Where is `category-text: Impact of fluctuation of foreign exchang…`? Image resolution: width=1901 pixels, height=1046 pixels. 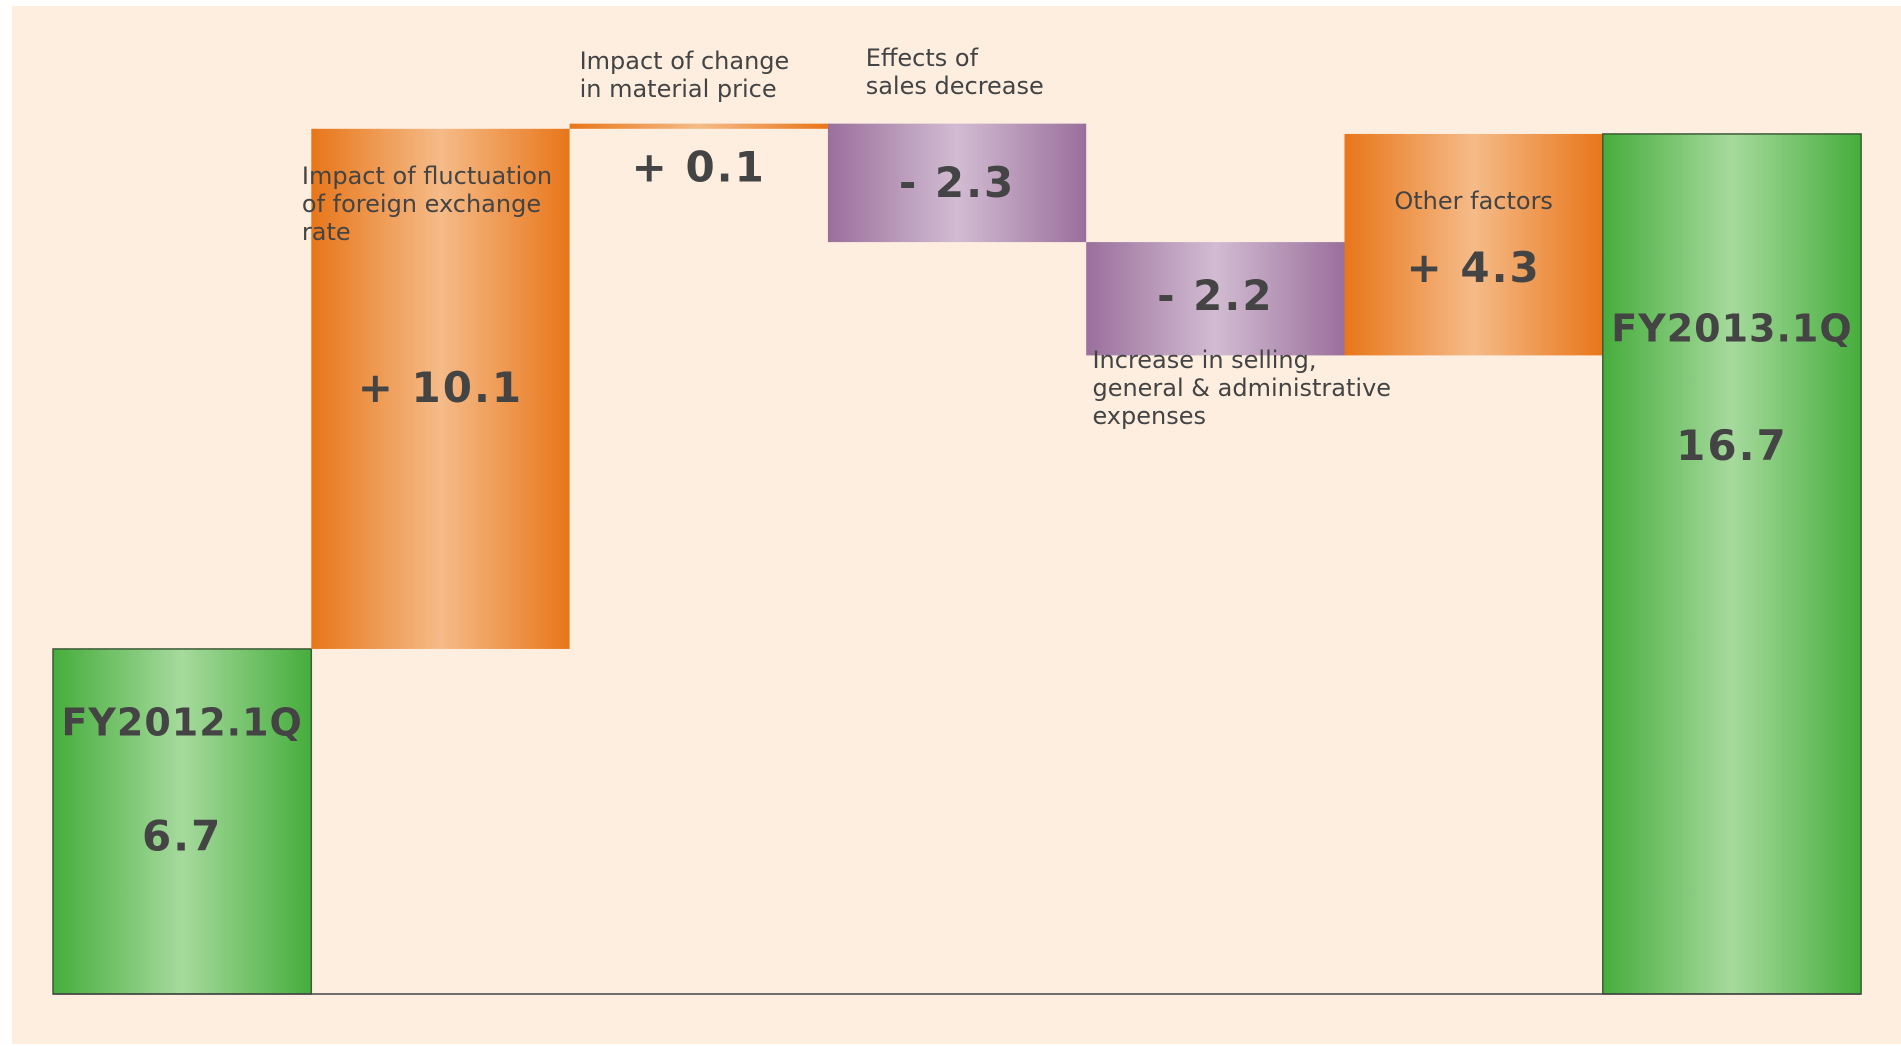 category-text: Impact of fluctuation of foreign exchang… is located at coordinates (427, 203).